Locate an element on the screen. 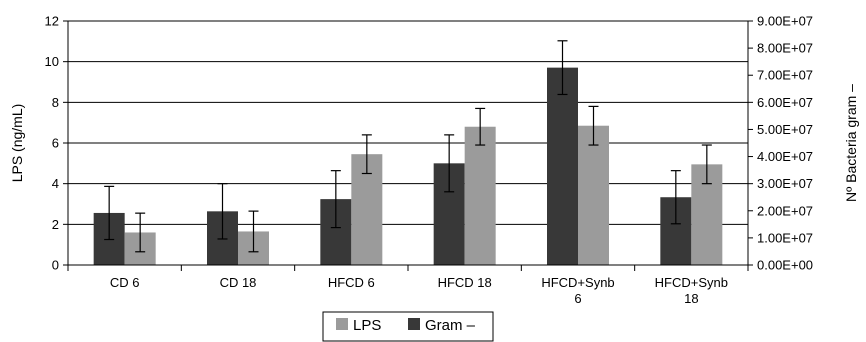 This screenshot has height=342, width=866. category-label: 18 is located at coordinates (691, 298).